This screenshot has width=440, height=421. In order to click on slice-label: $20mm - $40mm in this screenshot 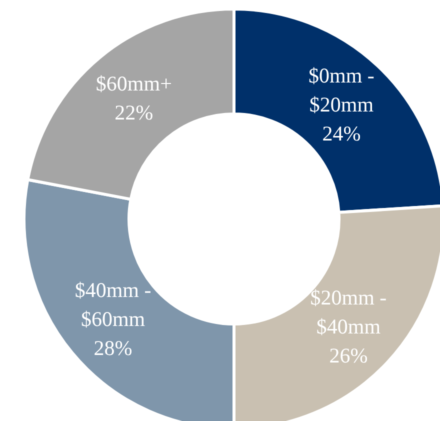, I will do `click(348, 311)`.